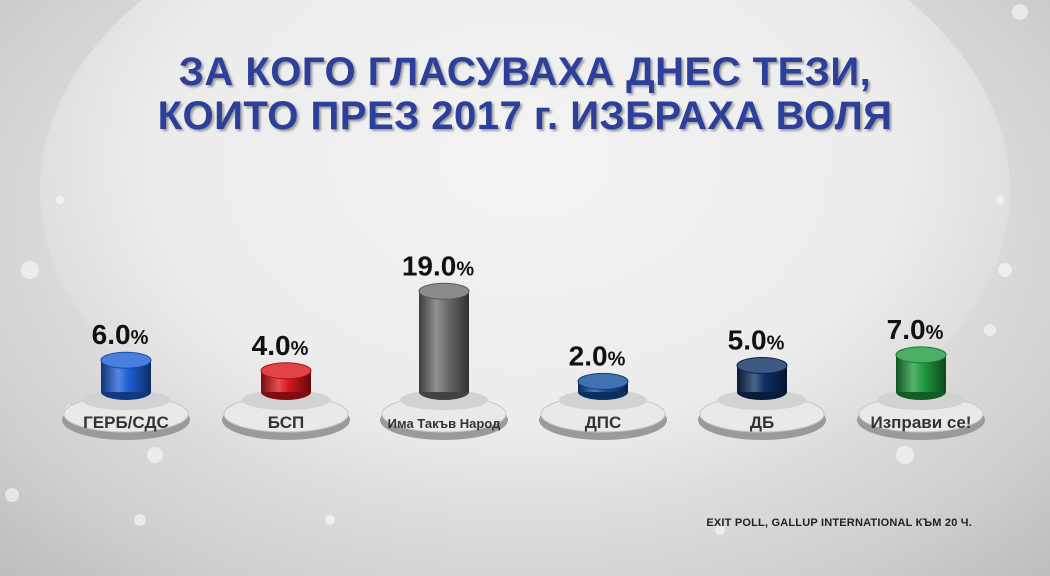 The height and width of the screenshot is (576, 1050). I want to click on value-label: 6.0%, so click(120, 334).